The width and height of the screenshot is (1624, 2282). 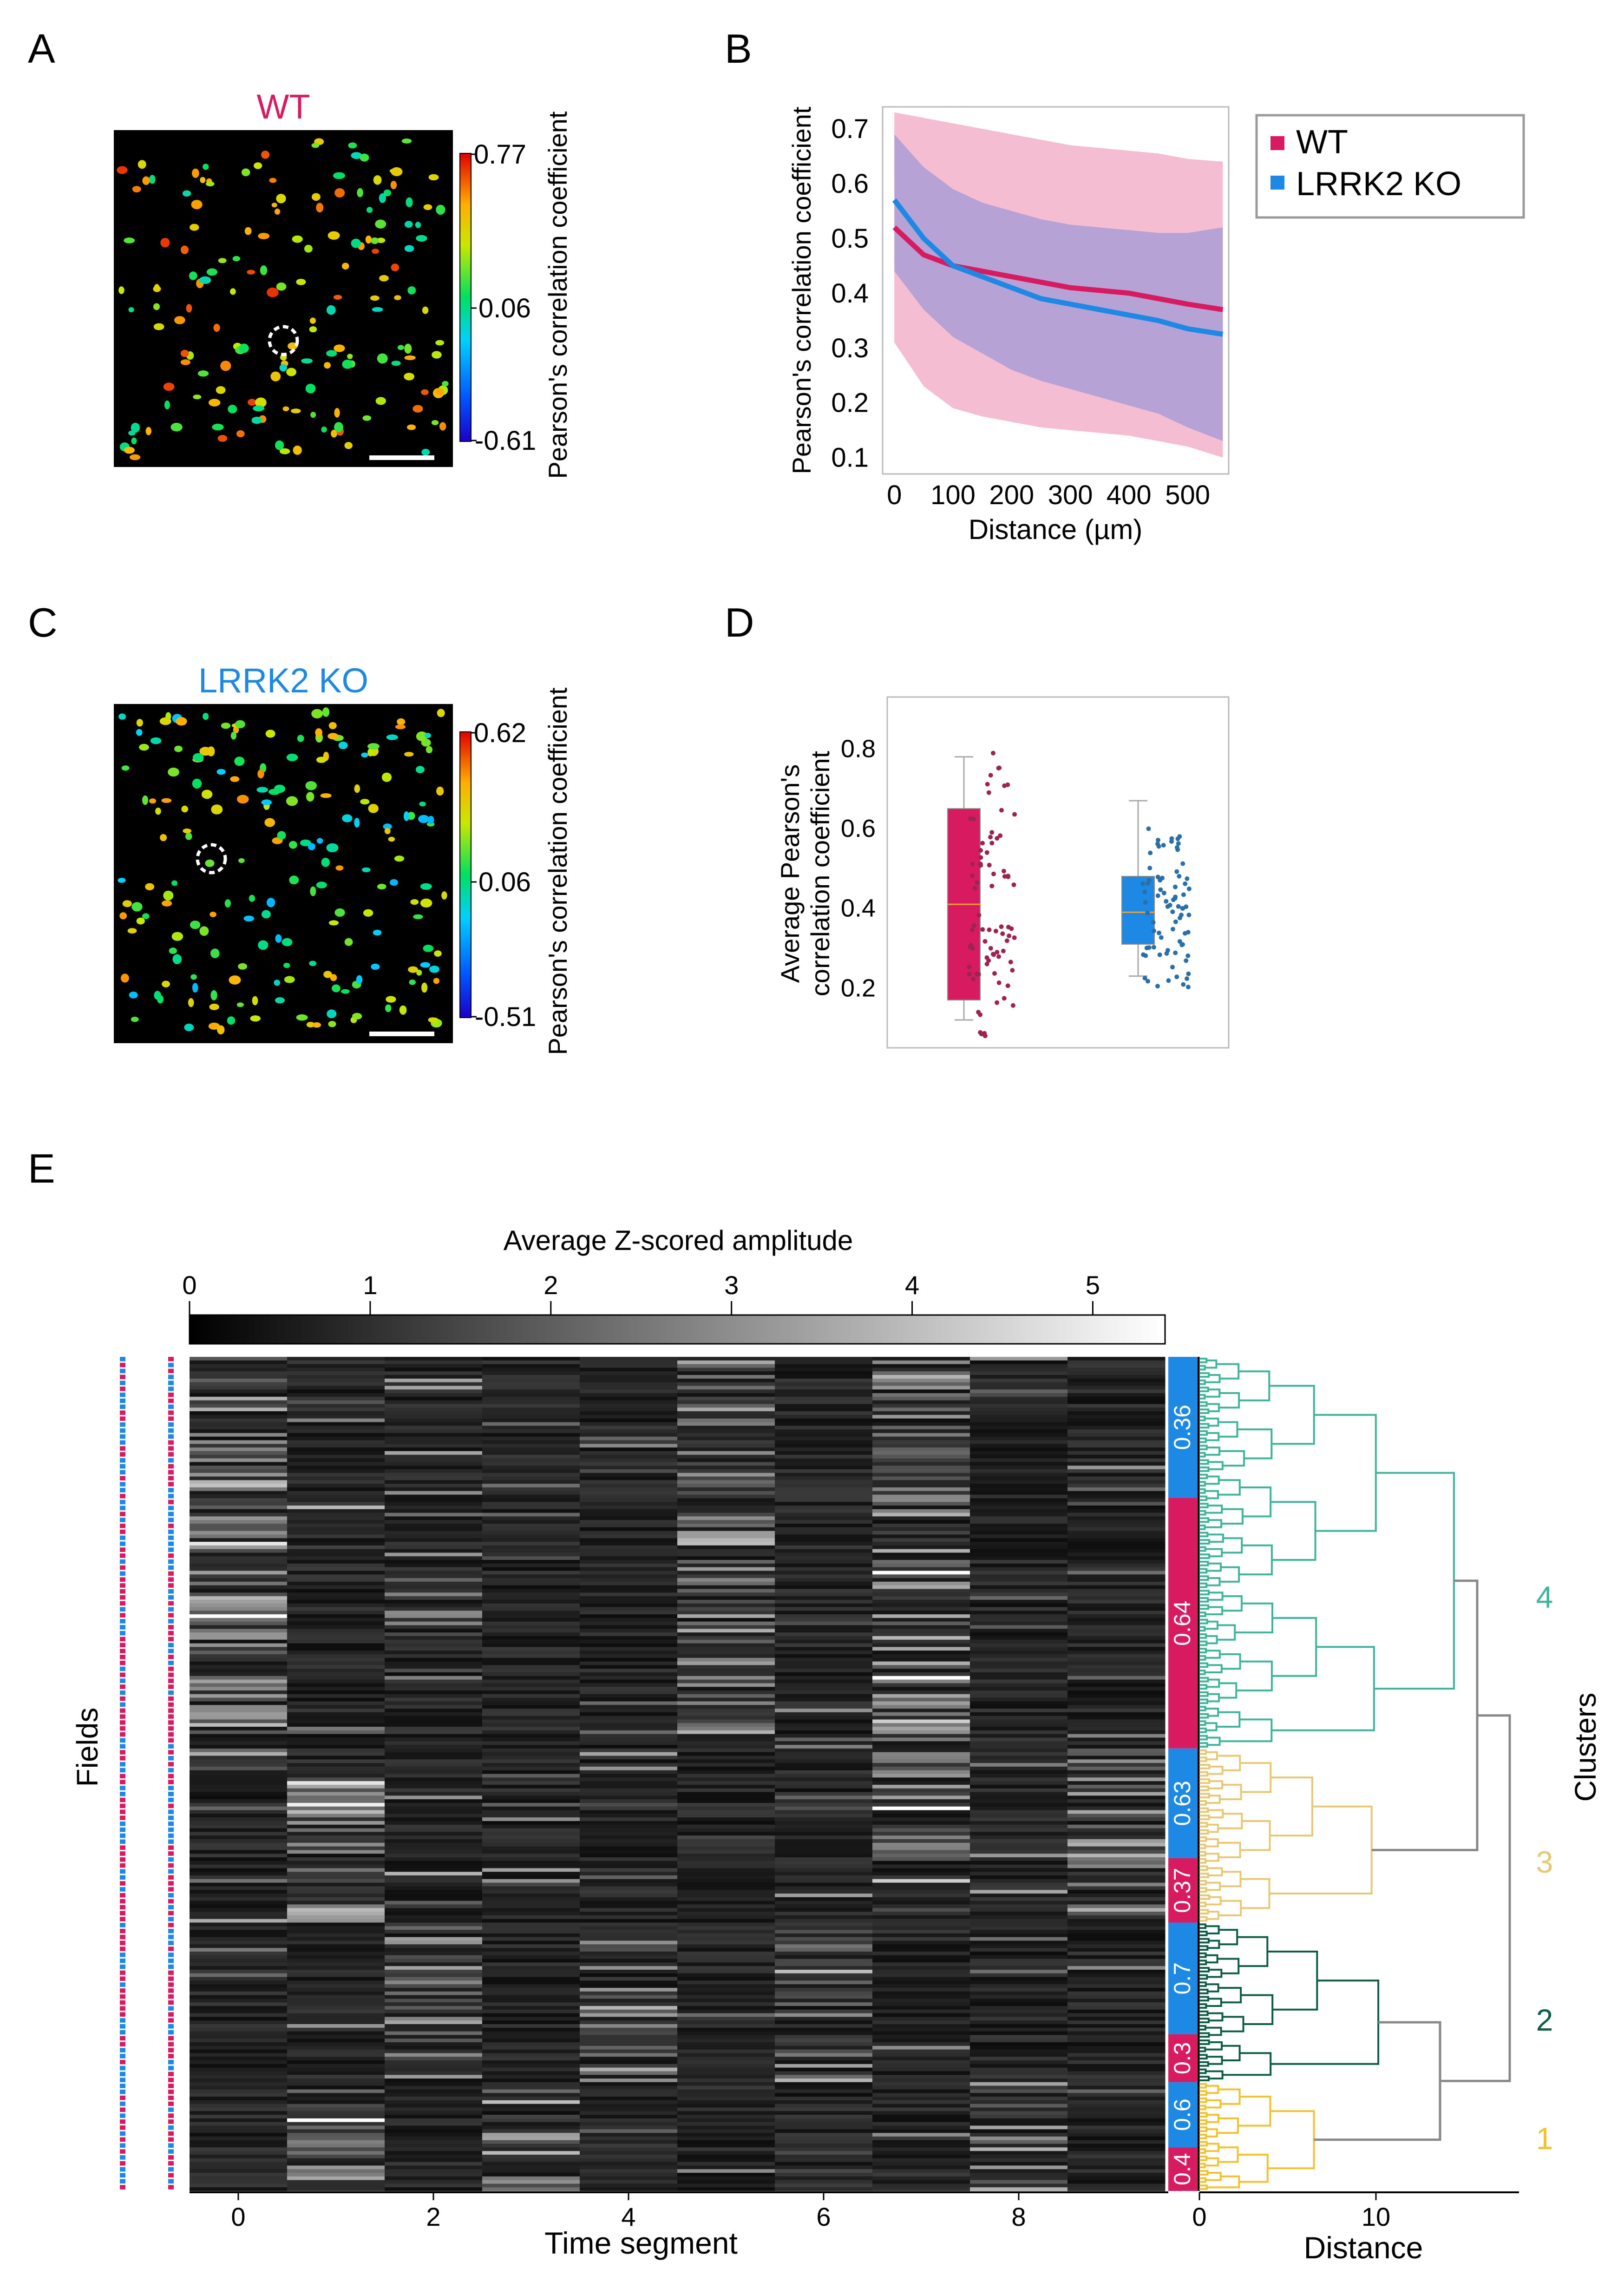 What do you see at coordinates (679, 1240) in the screenshot?
I see `panel-e-colorbar-title: Average Z-scored amplitude` at bounding box center [679, 1240].